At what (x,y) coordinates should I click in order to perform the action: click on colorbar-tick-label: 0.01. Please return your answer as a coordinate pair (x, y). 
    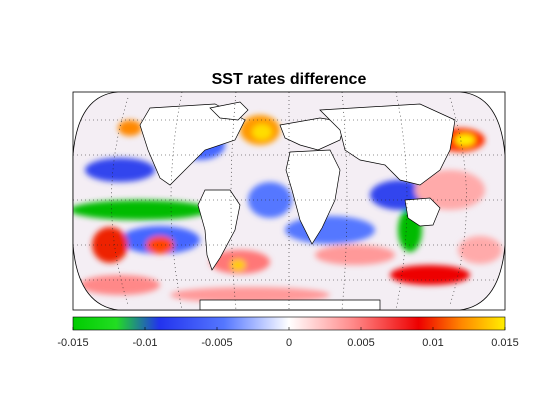
    Looking at the image, I should click on (432, 343).